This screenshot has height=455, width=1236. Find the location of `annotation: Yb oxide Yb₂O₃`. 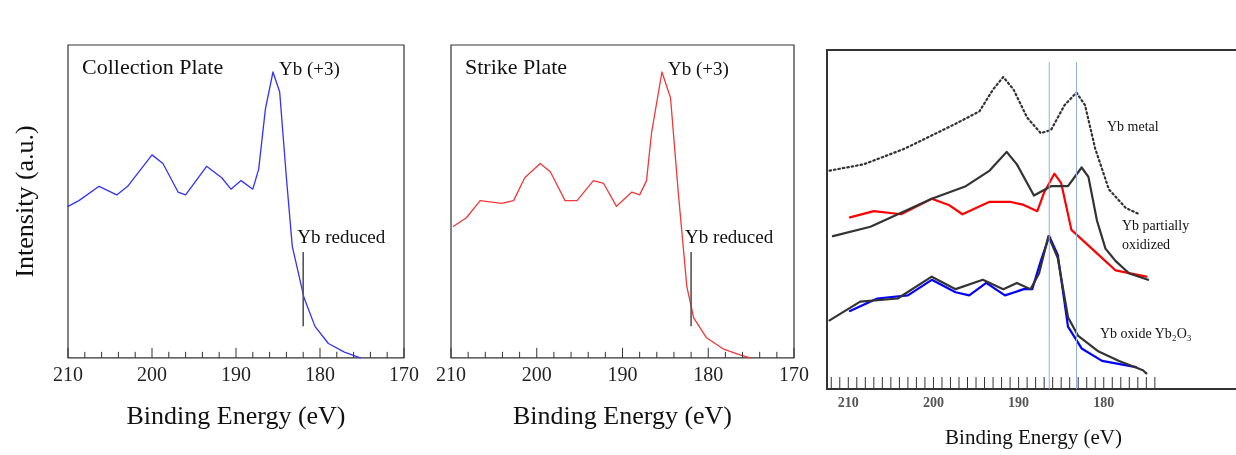

annotation: Yb oxide Yb₂O₃ is located at coordinates (1145, 333).